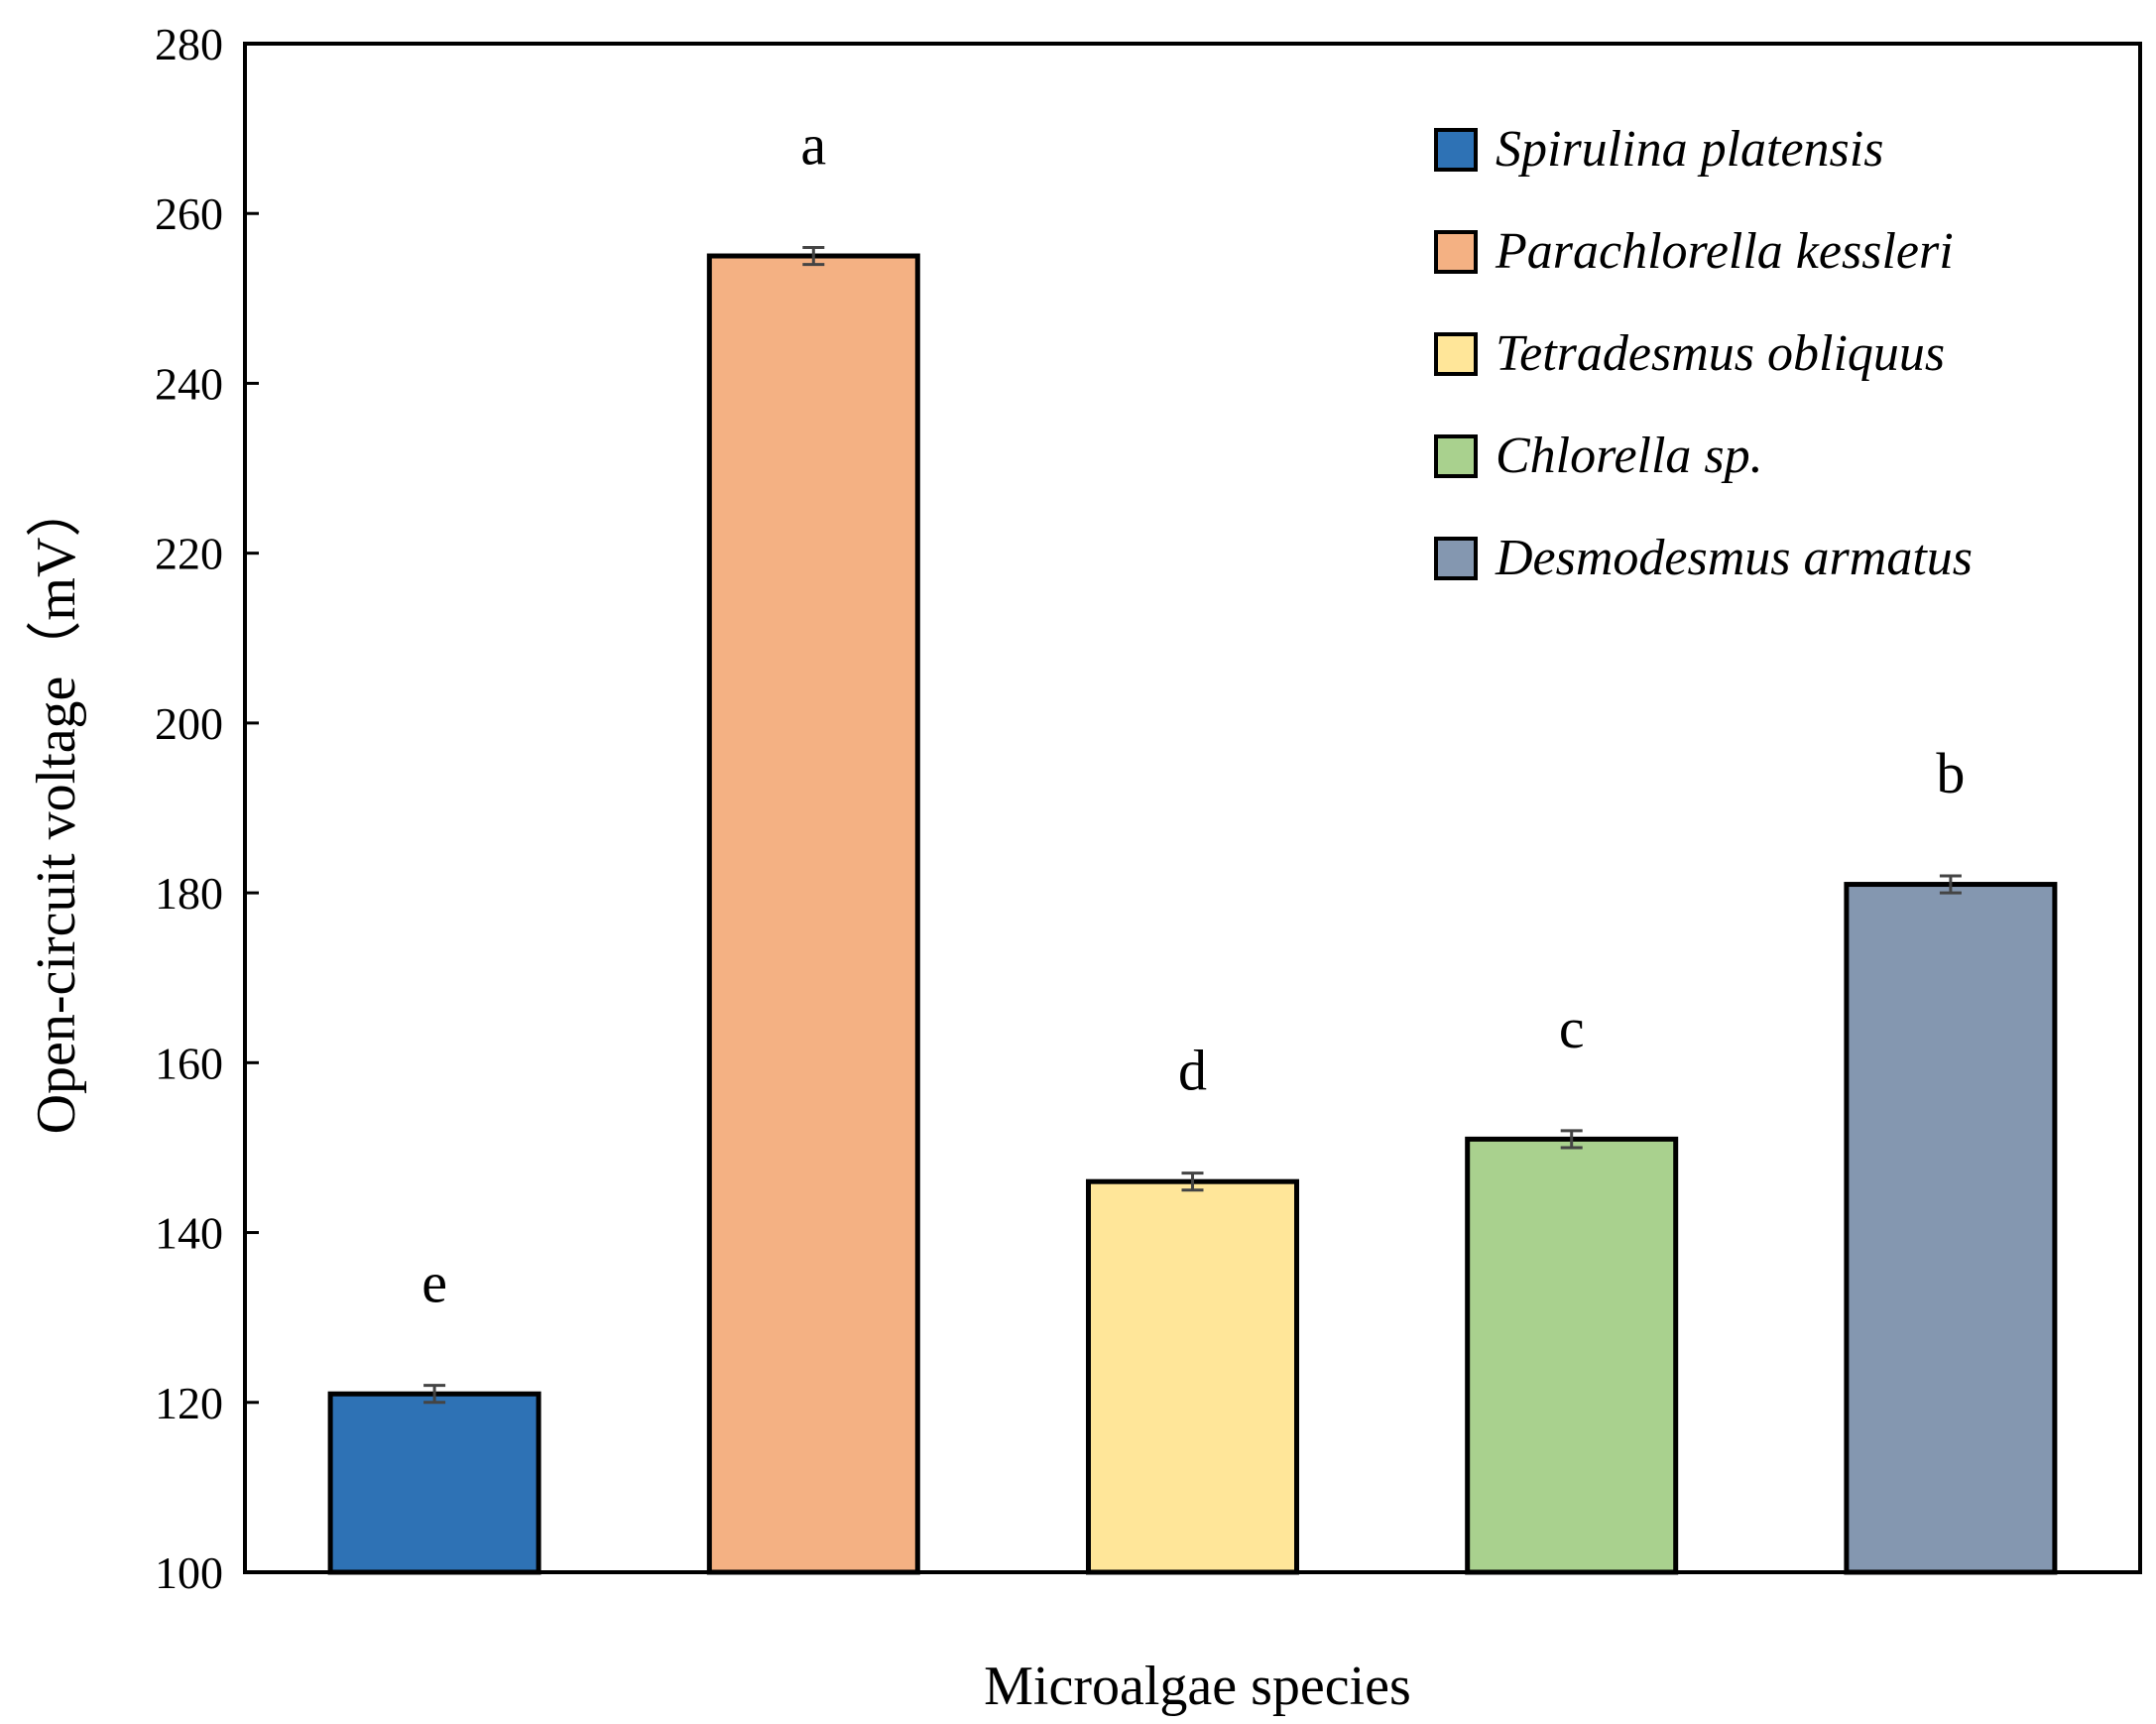  What do you see at coordinates (1197, 1686) in the screenshot?
I see `x-axis-title: Microalgae species` at bounding box center [1197, 1686].